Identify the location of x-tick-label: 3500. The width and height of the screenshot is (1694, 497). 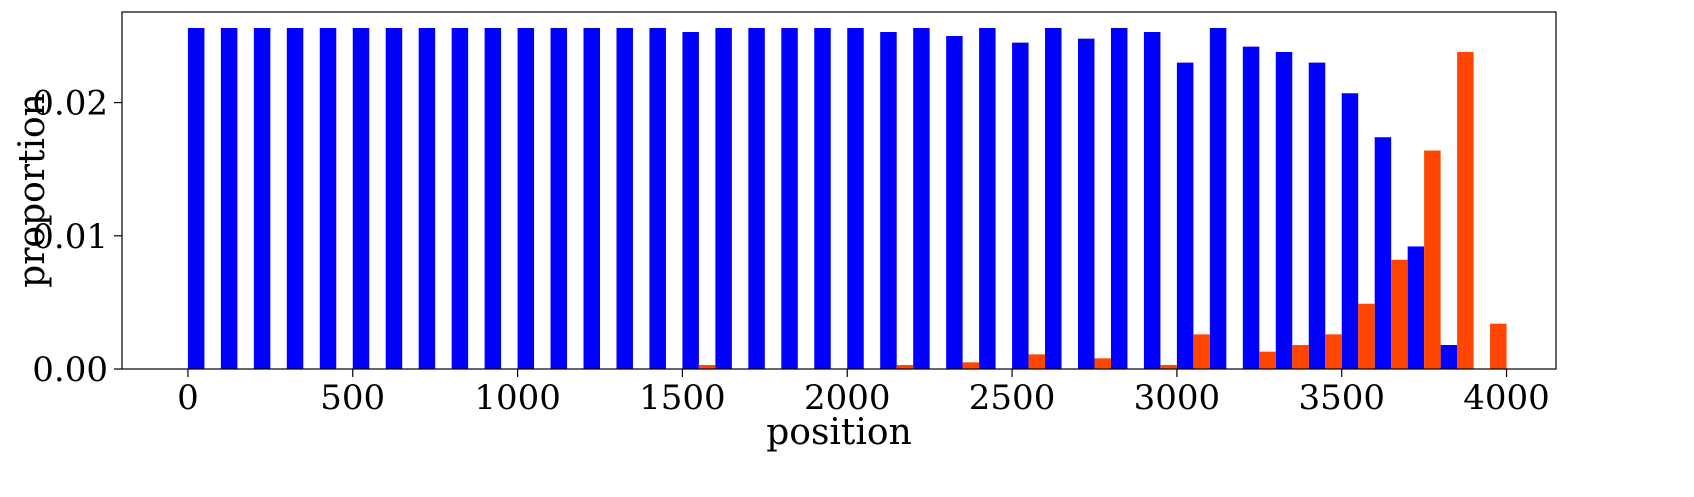
(1341, 398).